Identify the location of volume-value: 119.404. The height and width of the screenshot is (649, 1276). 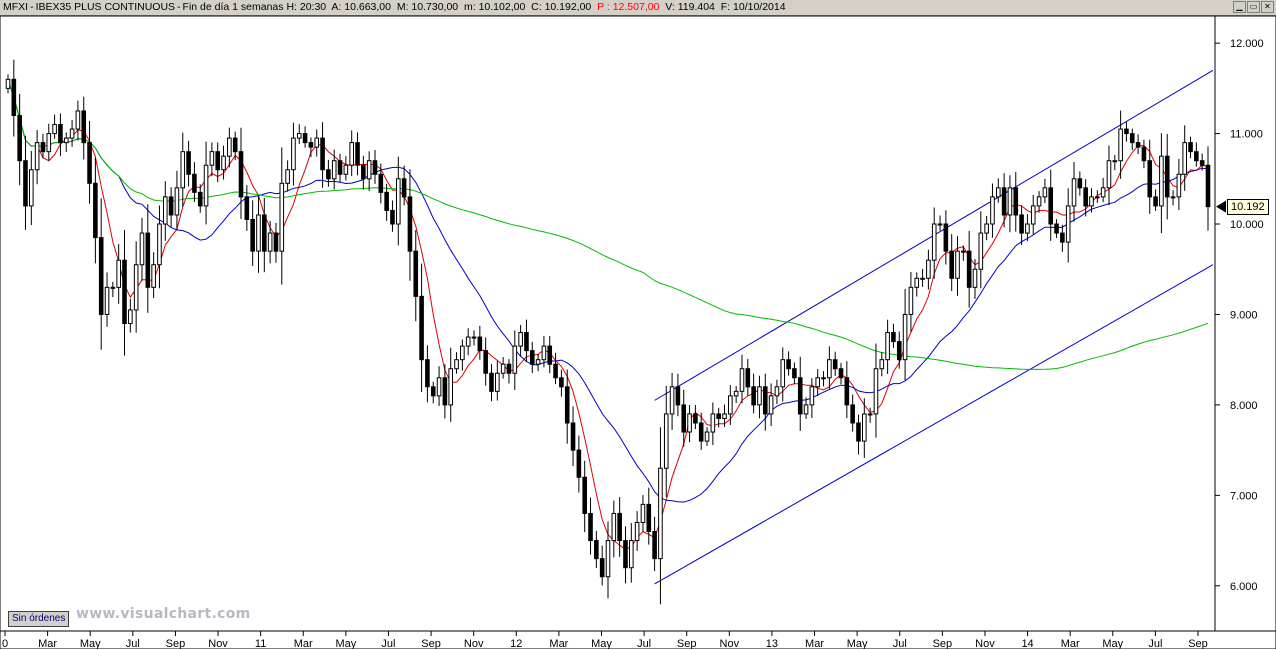
(696, 7).